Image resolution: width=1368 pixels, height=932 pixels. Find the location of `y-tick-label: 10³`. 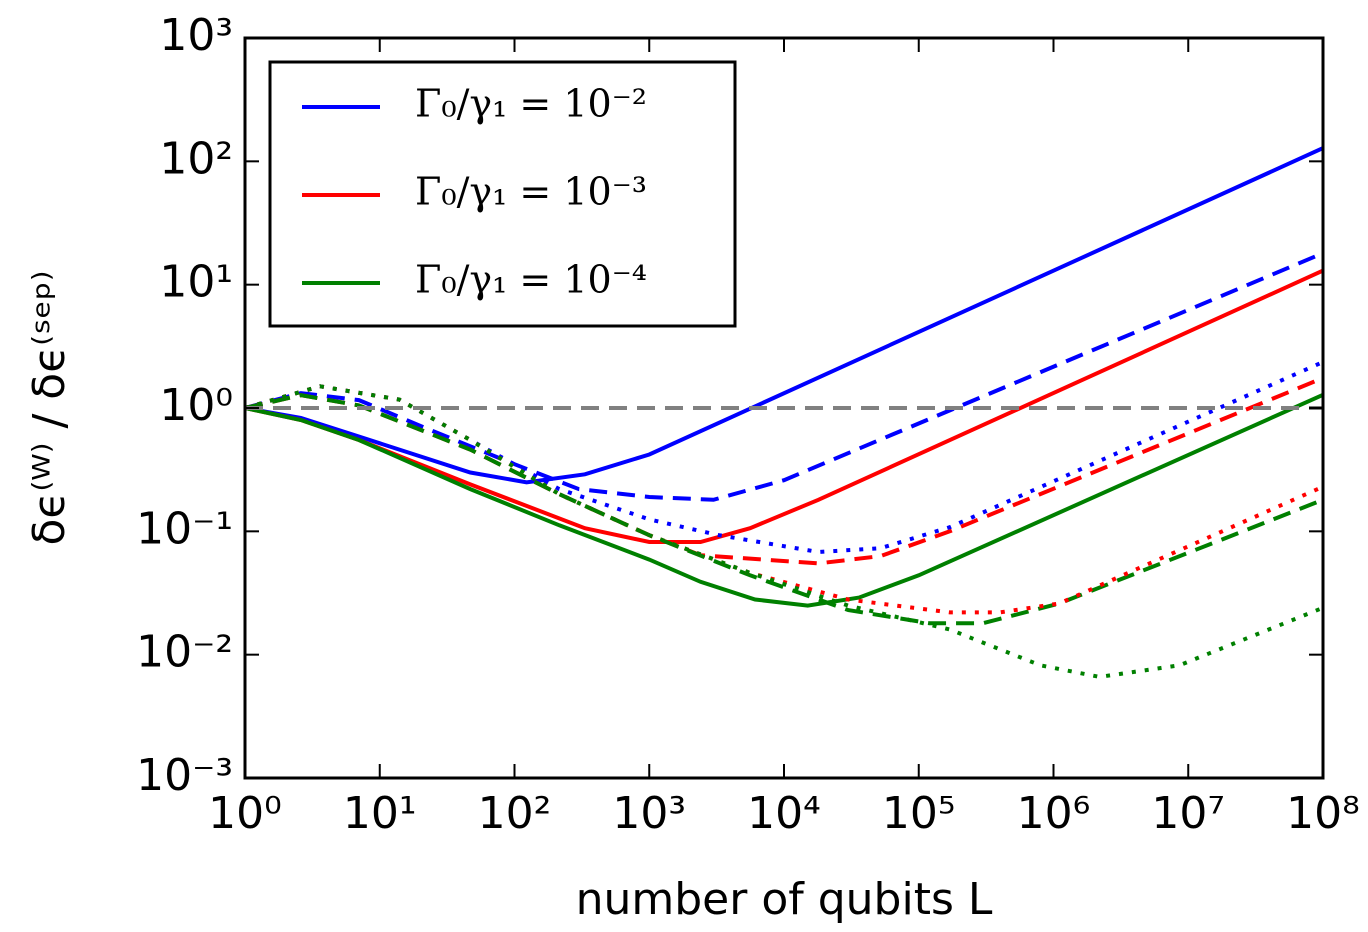

y-tick-label: 10³ is located at coordinates (196, 35).